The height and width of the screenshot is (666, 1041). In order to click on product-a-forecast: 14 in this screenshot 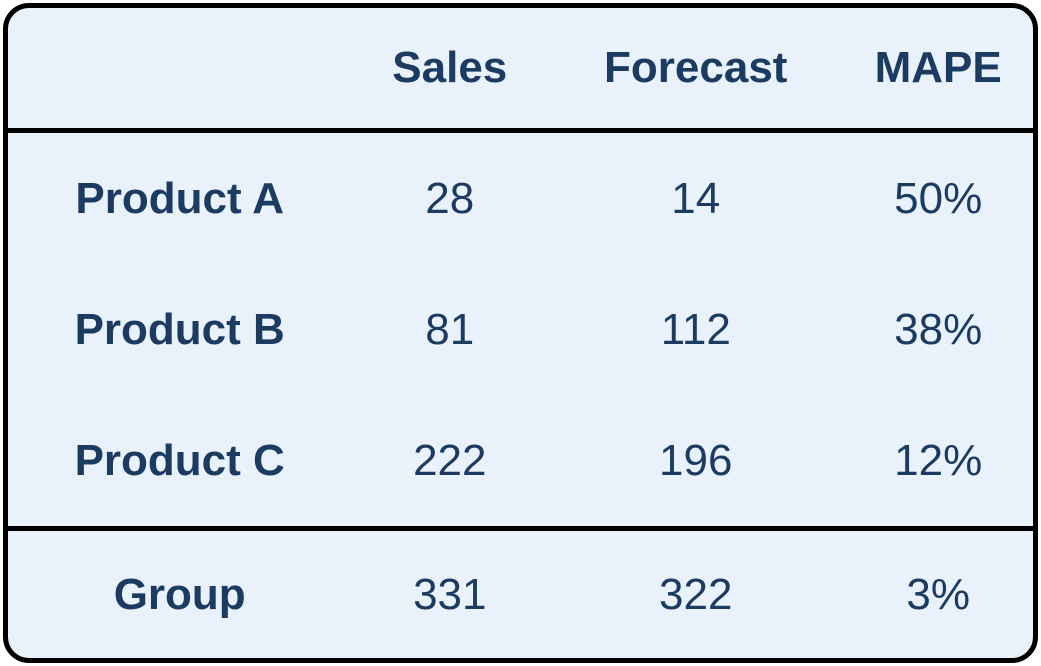, I will do `click(696, 198)`.